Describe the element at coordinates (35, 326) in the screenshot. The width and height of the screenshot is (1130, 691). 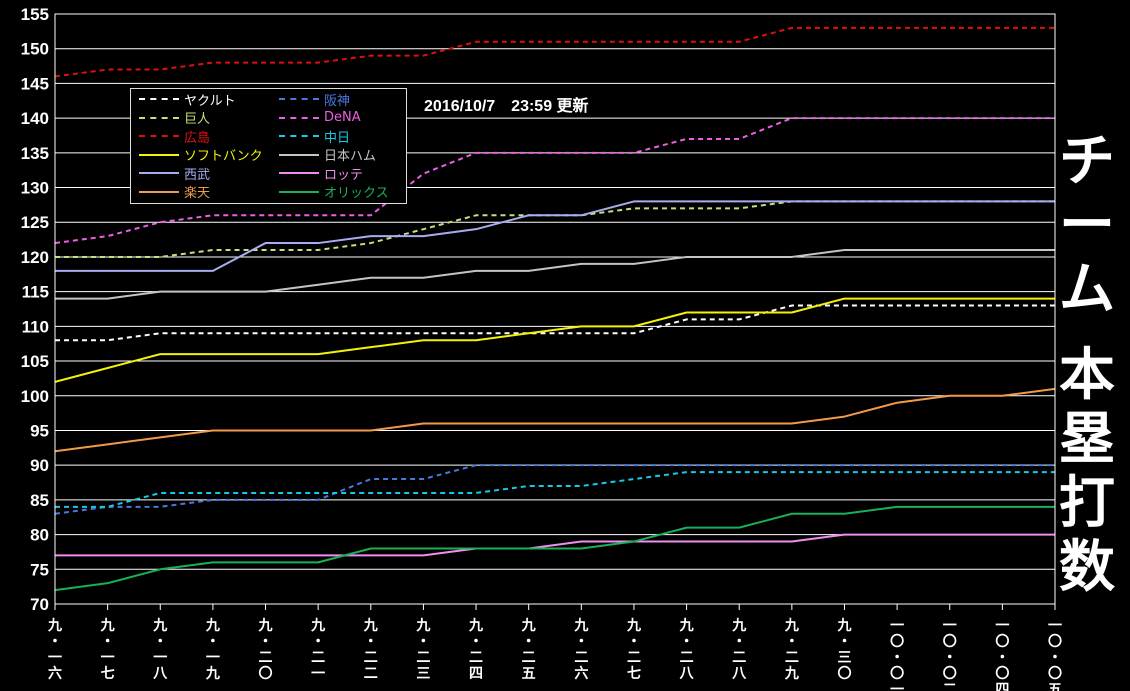
I see `y-tick-label: 110` at that location.